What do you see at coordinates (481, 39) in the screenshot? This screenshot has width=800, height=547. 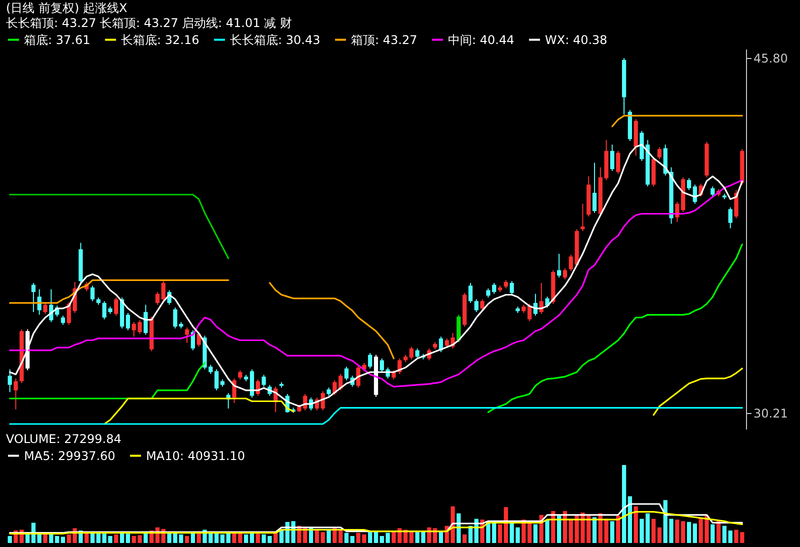 I see `legend-label: 中间: 40.44` at bounding box center [481, 39].